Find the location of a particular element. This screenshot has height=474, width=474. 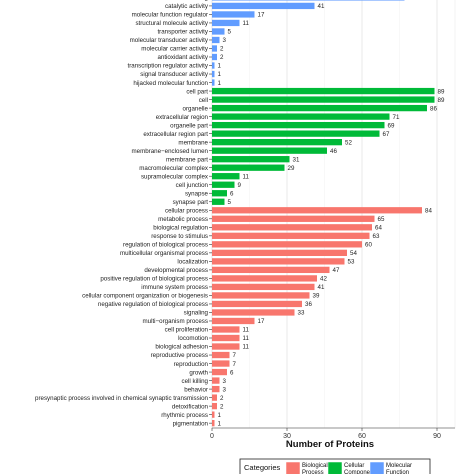

bar-rhythmic-process is located at coordinates (213, 414).